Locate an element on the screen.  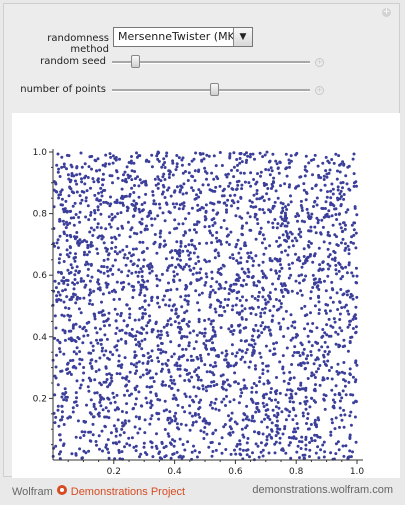
number-of-points-plus-icon: + is located at coordinates (319, 90).